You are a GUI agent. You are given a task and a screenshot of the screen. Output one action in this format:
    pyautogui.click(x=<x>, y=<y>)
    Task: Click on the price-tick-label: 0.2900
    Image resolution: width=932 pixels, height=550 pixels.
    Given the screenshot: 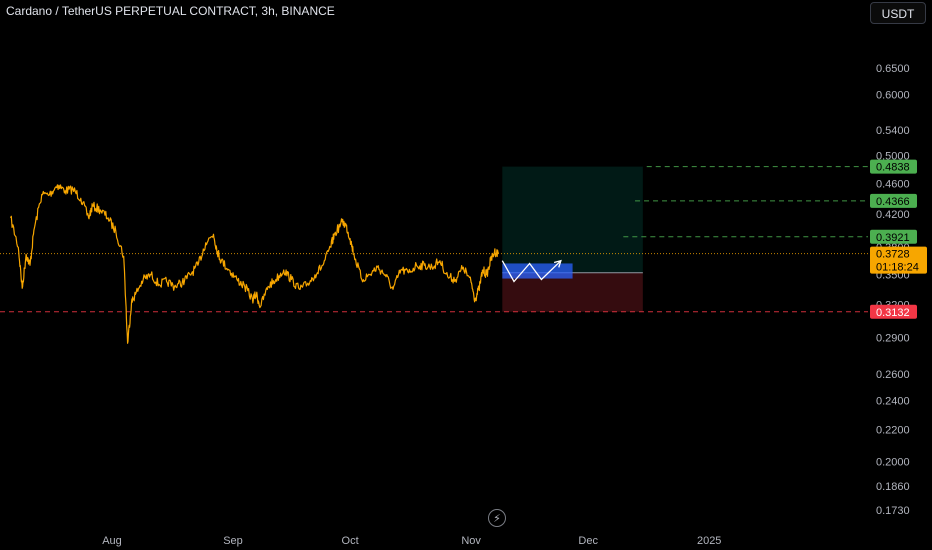 What is the action you would take?
    pyautogui.click(x=893, y=339)
    